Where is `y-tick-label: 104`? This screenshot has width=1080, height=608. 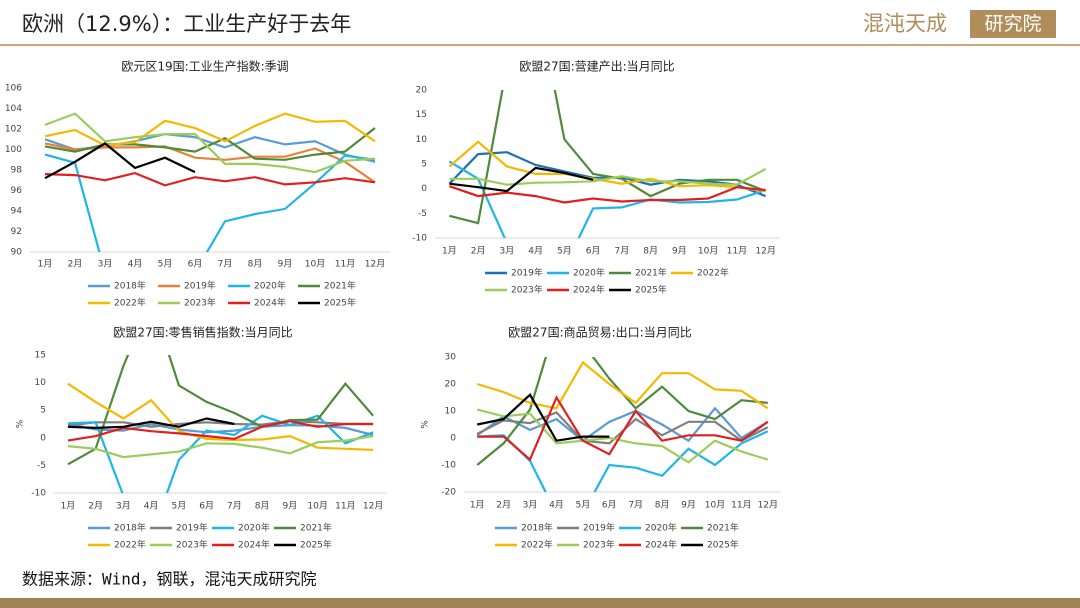
y-tick-label: 104 is located at coordinates (13, 109).